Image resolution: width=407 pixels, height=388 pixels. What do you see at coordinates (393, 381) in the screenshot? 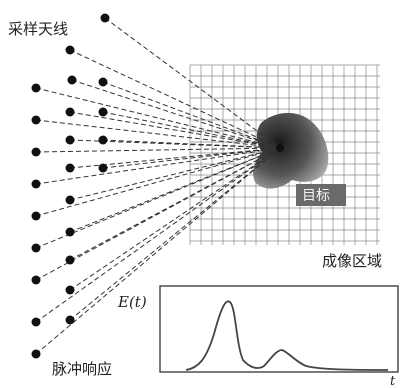
I see `plot-xlabel: t` at bounding box center [393, 381].